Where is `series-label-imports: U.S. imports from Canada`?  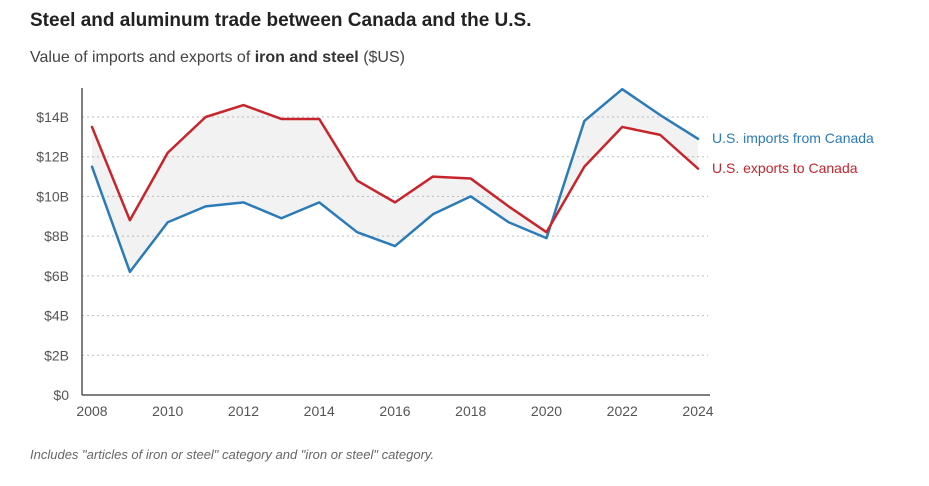
series-label-imports: U.S. imports from Canada is located at coordinates (793, 138).